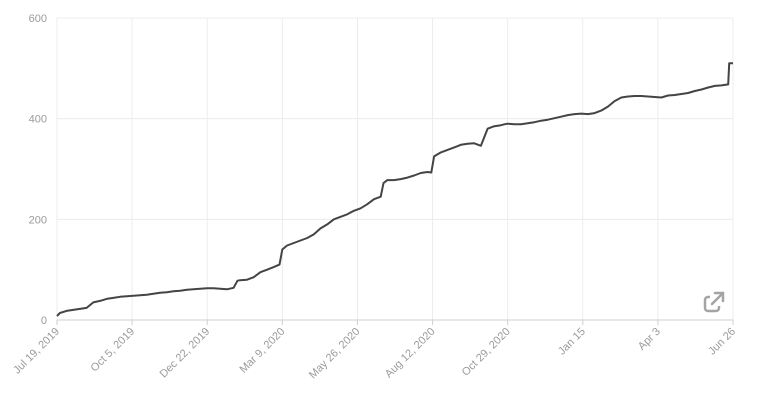 The width and height of the screenshot is (769, 409). Describe the element at coordinates (649, 339) in the screenshot. I see `x-tick-label: Apr 3` at that location.